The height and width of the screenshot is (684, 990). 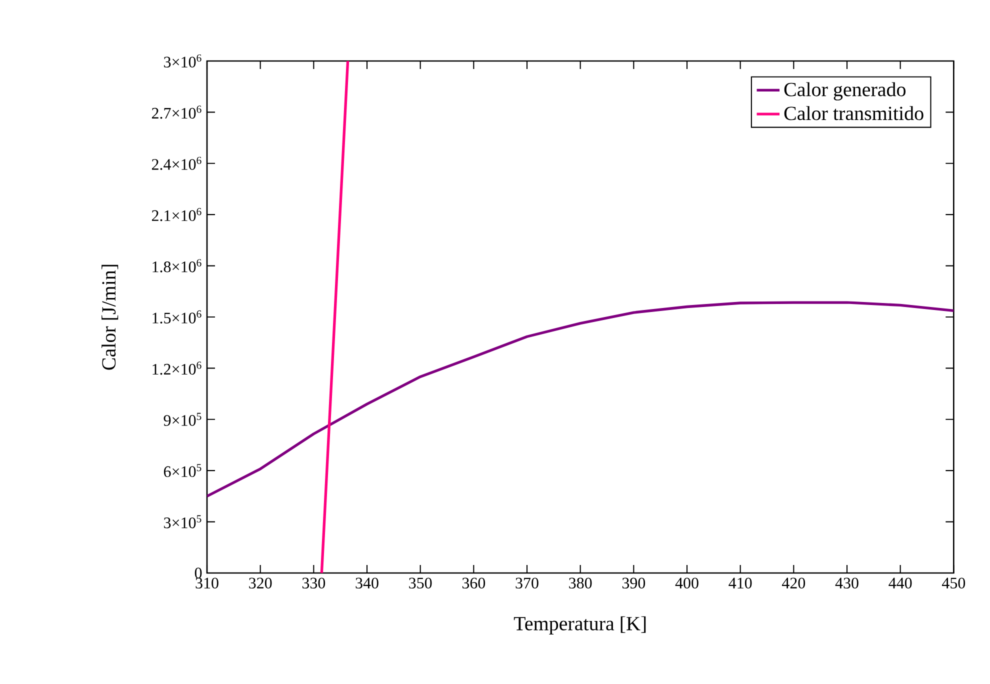 What do you see at coordinates (580, 625) in the screenshot?
I see `x-axis-title: Temperatura [K]` at bounding box center [580, 625].